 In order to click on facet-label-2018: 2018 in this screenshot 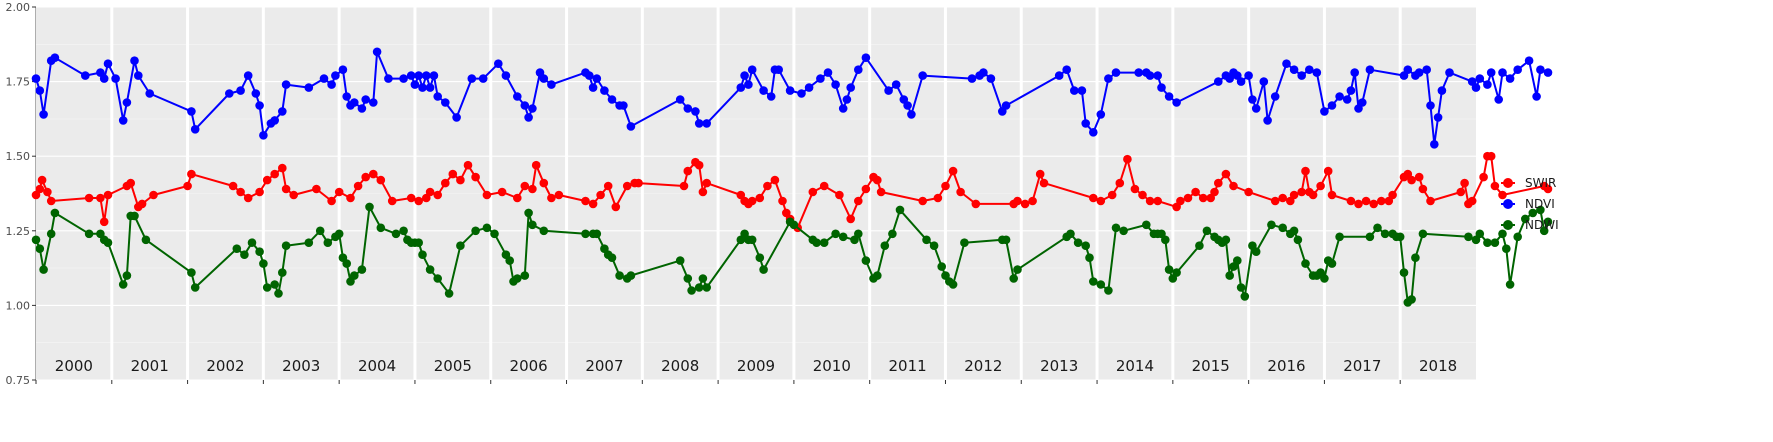, I will do `click(1438, 366)`.